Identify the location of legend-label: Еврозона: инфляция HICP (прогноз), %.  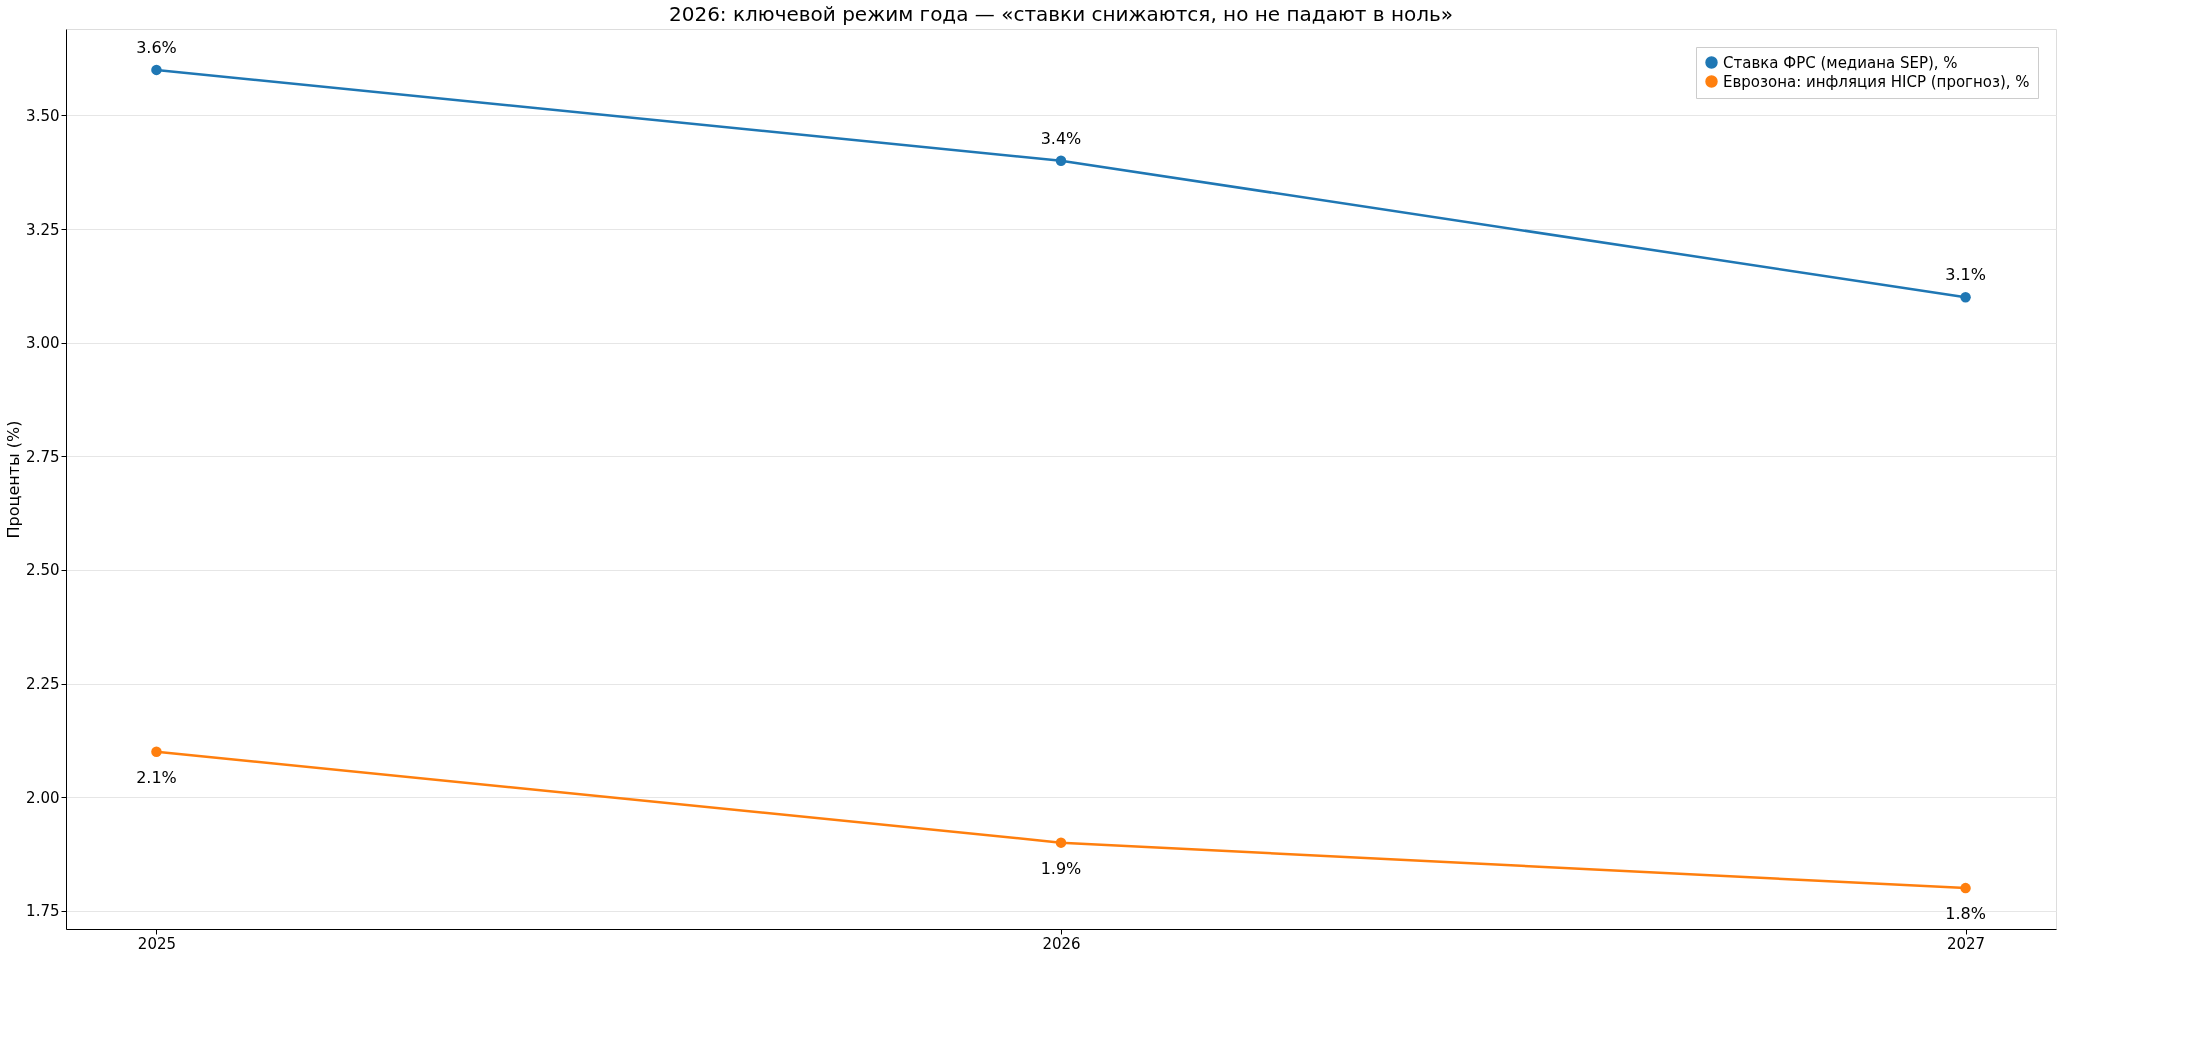
(1876, 81).